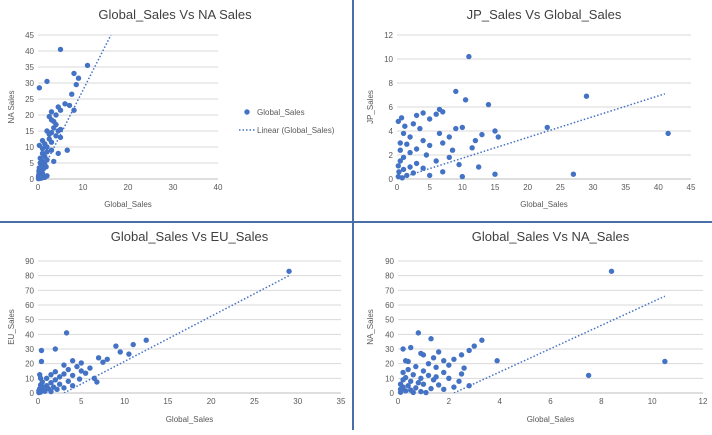  Describe the element at coordinates (124, 401) in the screenshot. I see `x-tick-label: 10` at that location.